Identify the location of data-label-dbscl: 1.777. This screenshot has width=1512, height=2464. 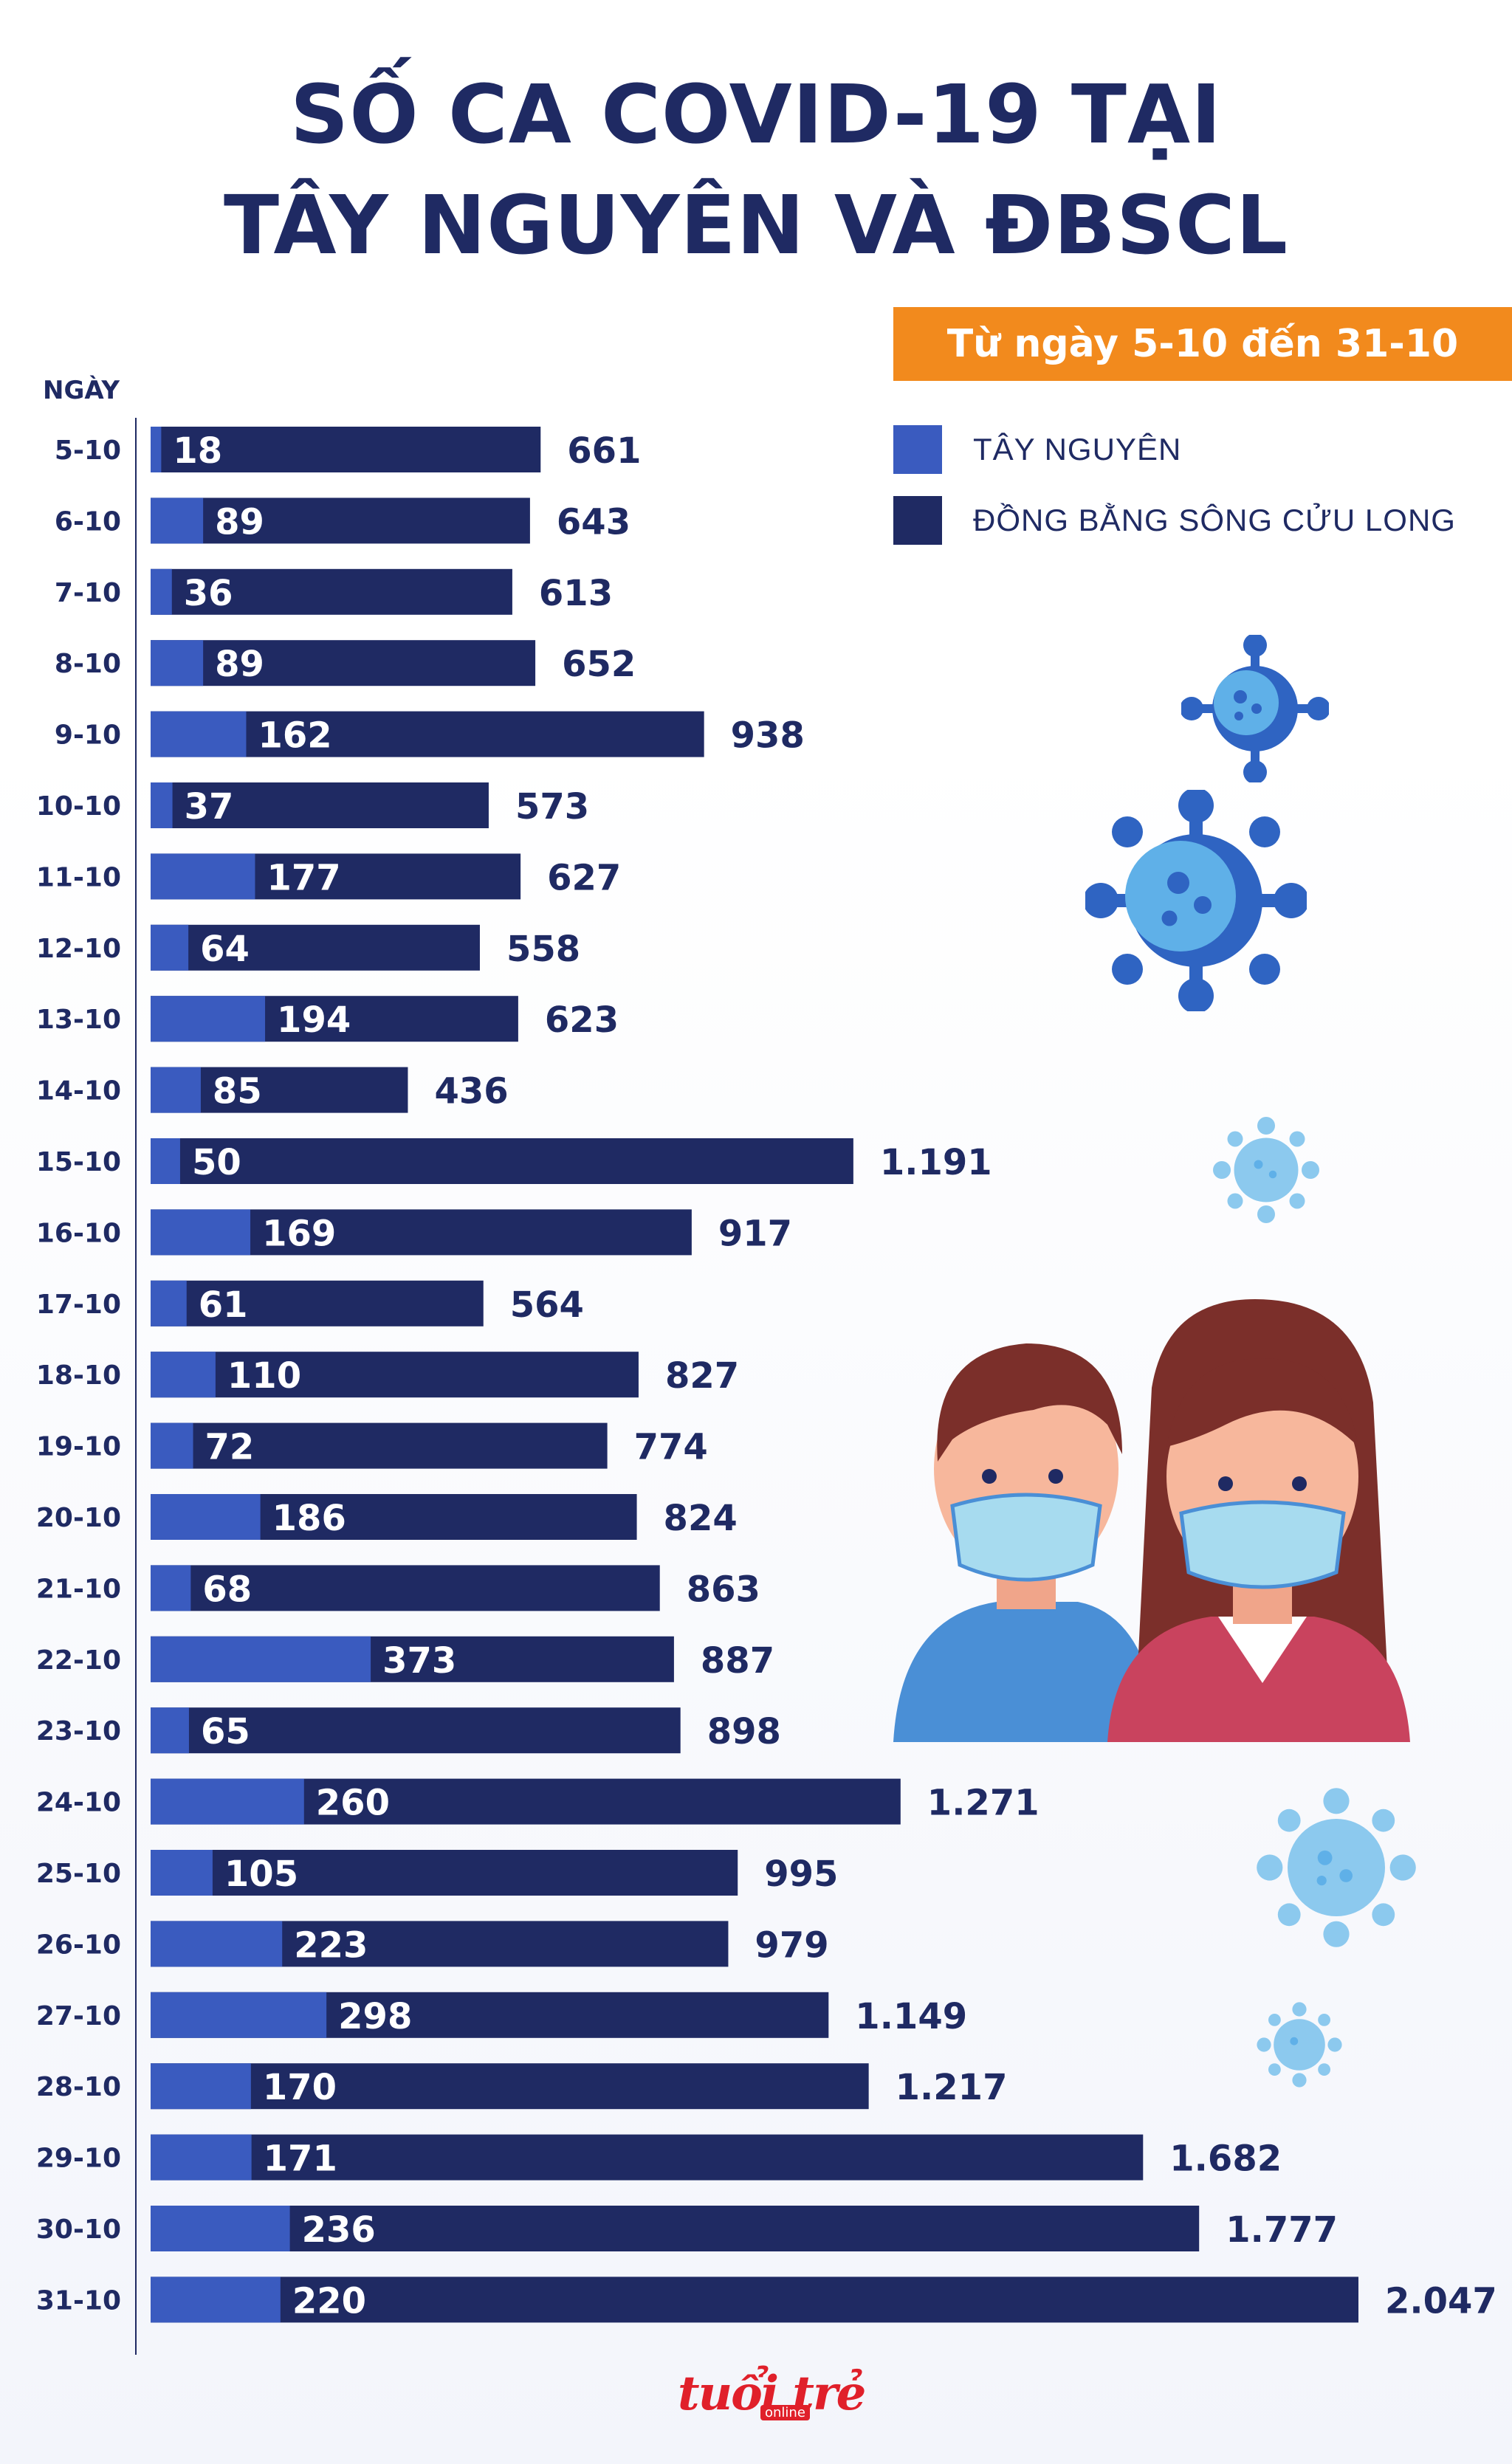
(1282, 2230).